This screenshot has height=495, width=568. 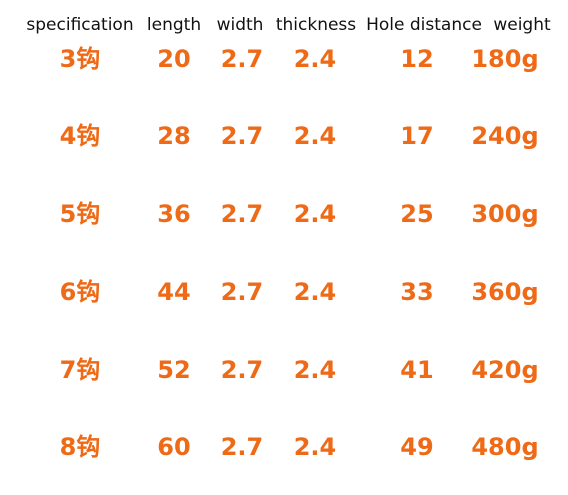 What do you see at coordinates (173, 292) in the screenshot?
I see `table-cell: 44` at bounding box center [173, 292].